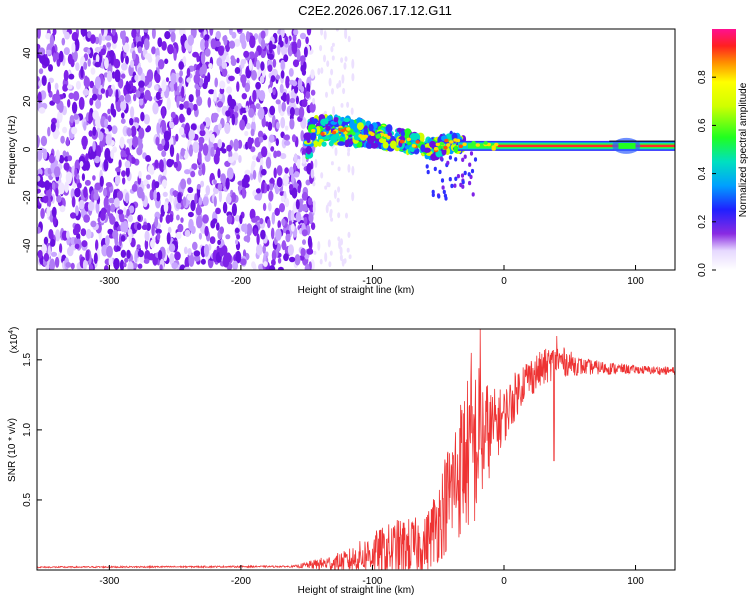 The image size is (750, 600). I want to click on colorbar-tick-label: 0.0, so click(702, 270).